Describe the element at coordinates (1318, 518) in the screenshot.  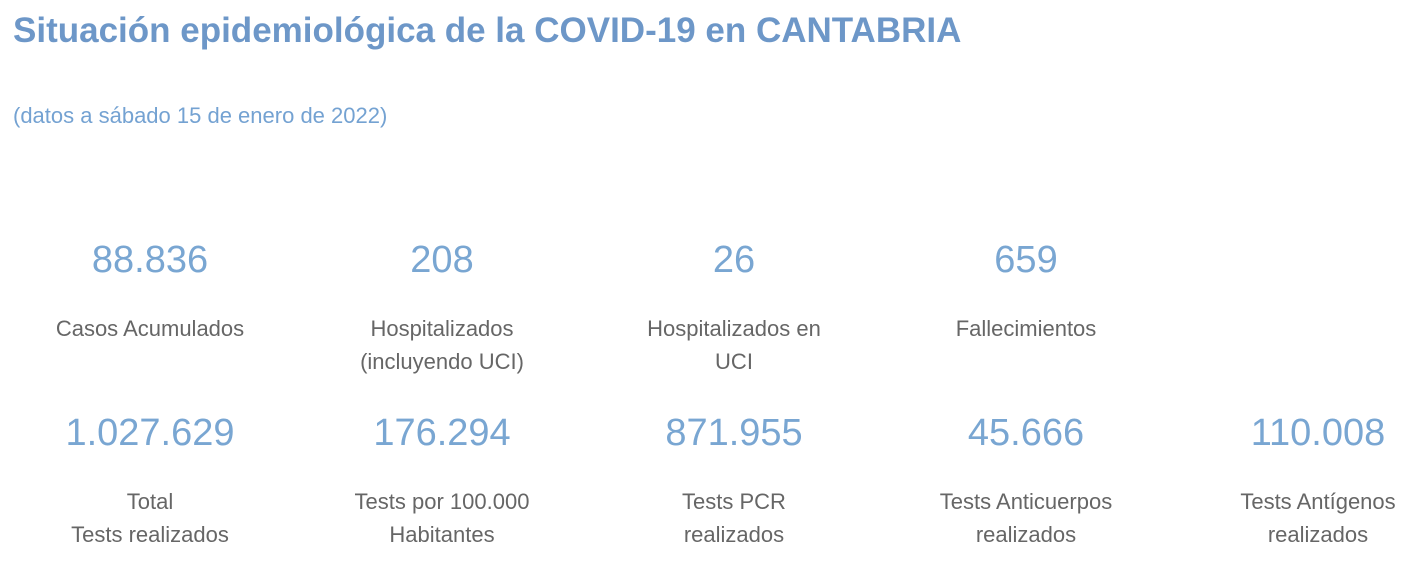
I see `stat-label-tests-antigenos: Tests Antígenos realizados` at that location.